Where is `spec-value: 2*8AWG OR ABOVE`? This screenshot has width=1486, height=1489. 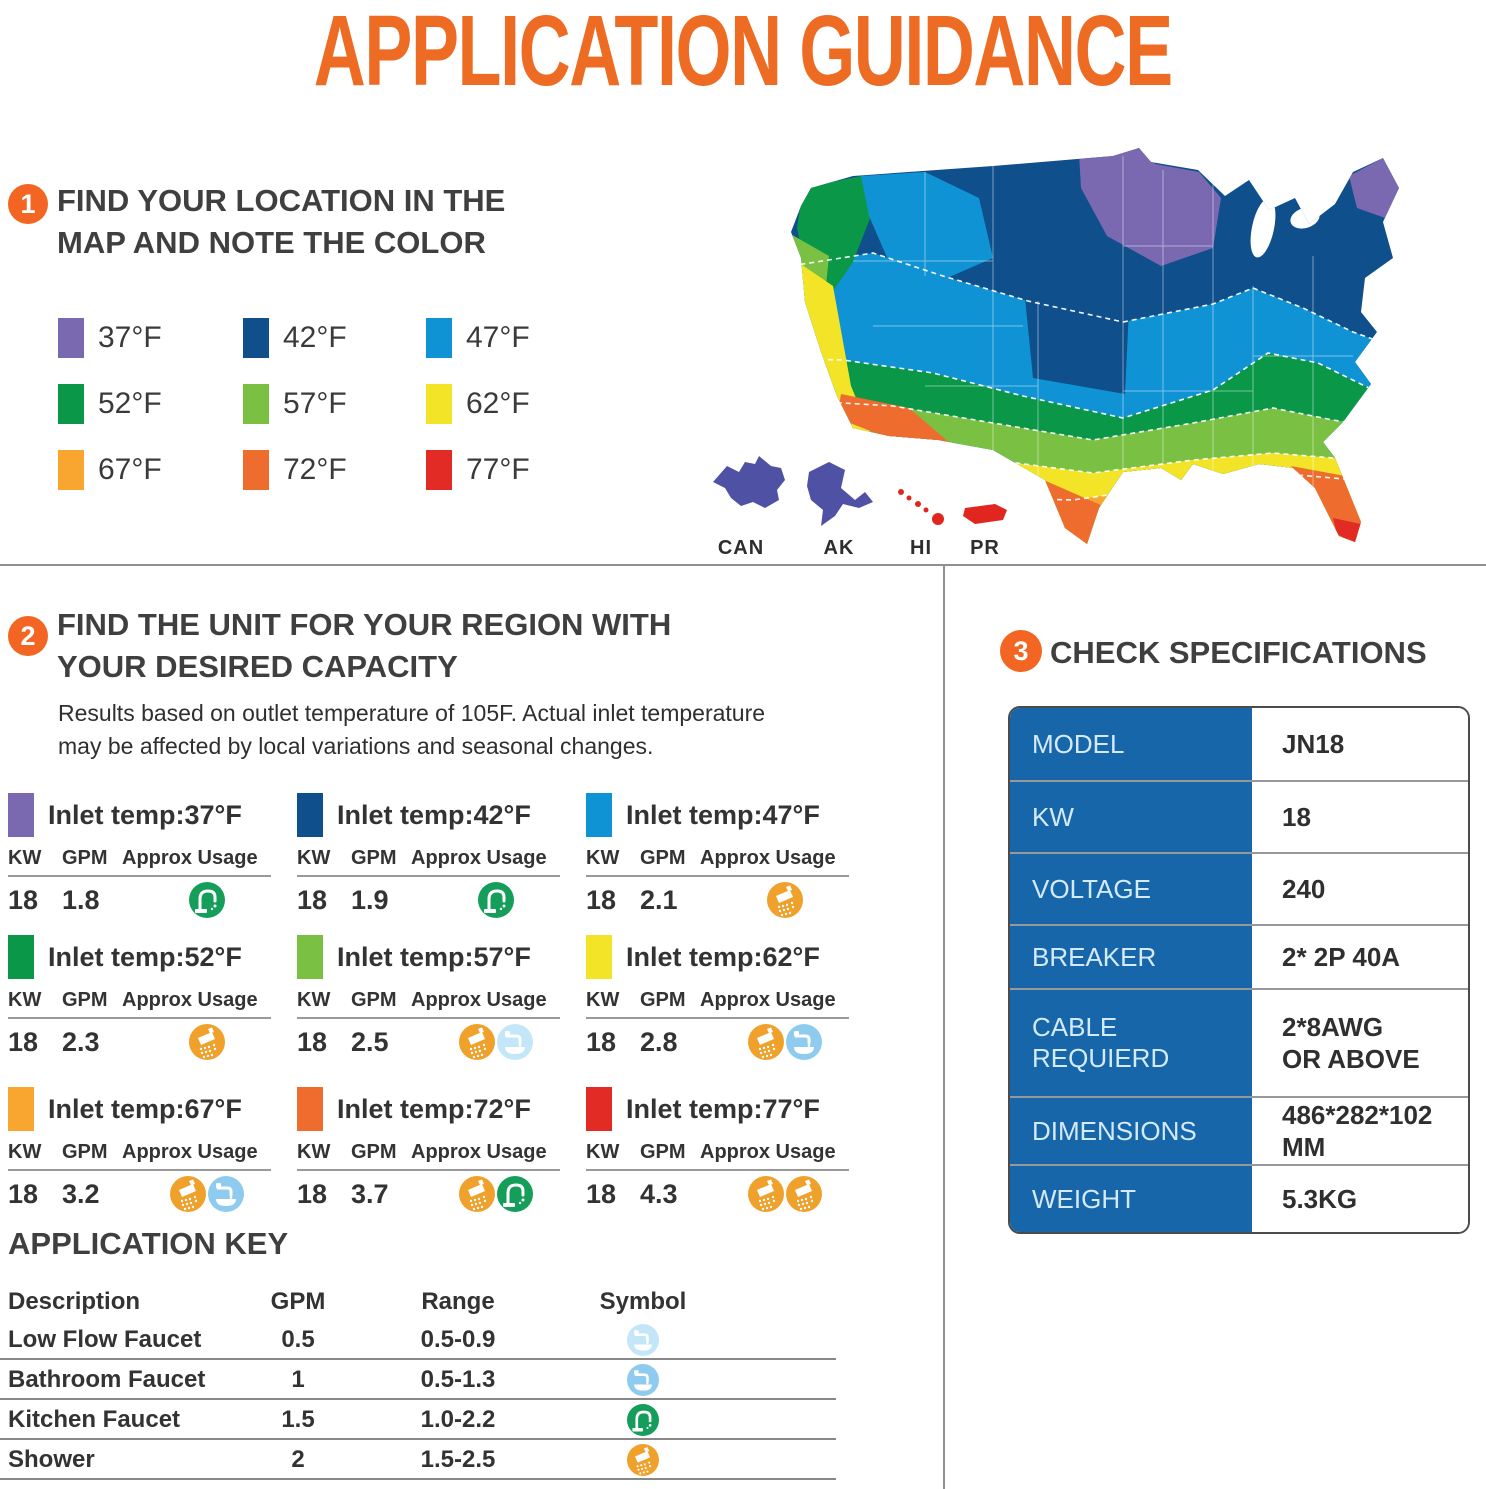 spec-value: 2*8AWG OR ABOVE is located at coordinates (1360, 1043).